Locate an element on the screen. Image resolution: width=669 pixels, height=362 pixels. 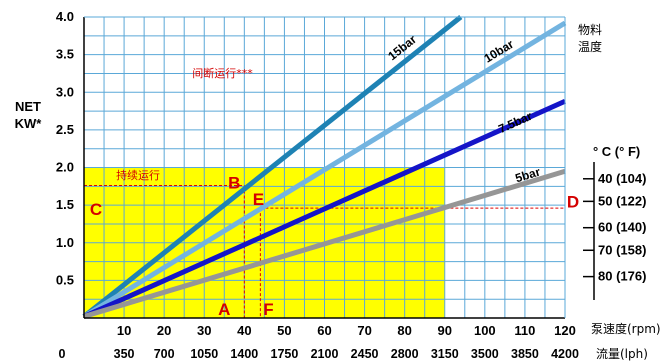
y-tick-label: 1.5 is located at coordinates (65, 204).